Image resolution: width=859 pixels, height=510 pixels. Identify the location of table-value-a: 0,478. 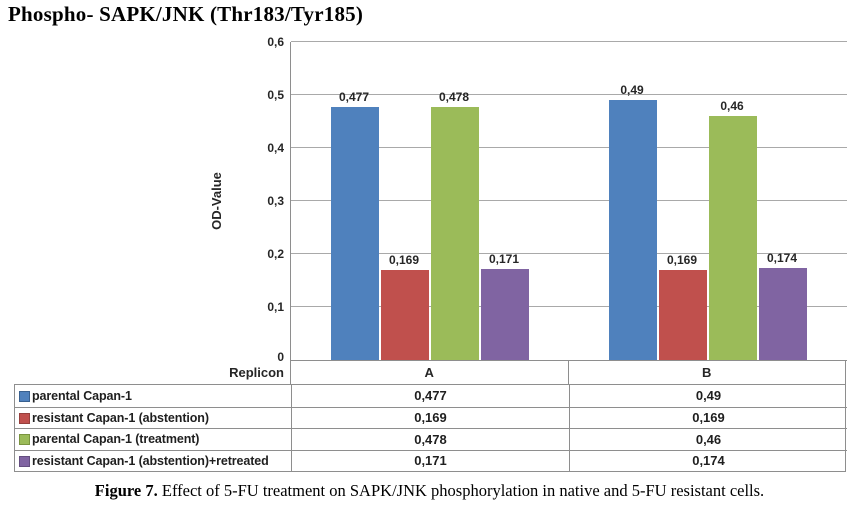
(430, 439).